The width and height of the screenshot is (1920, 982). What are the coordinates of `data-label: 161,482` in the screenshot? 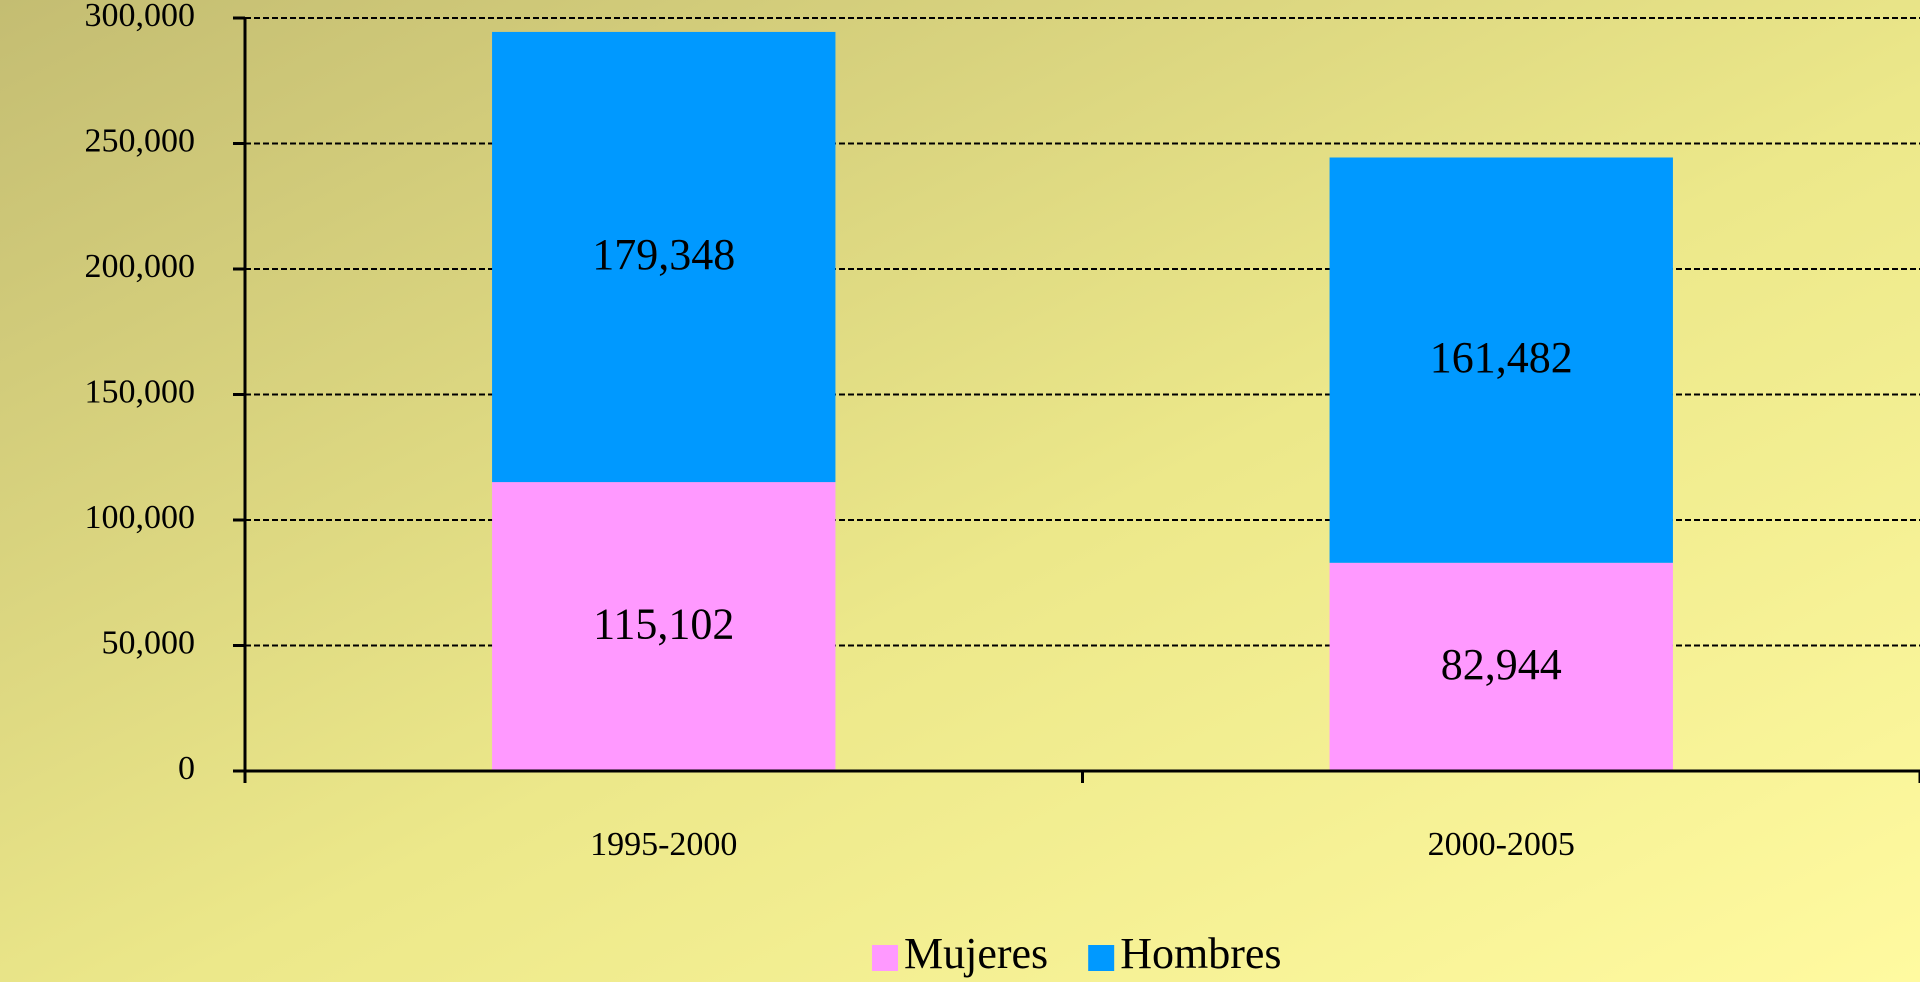 It's located at (1501, 357).